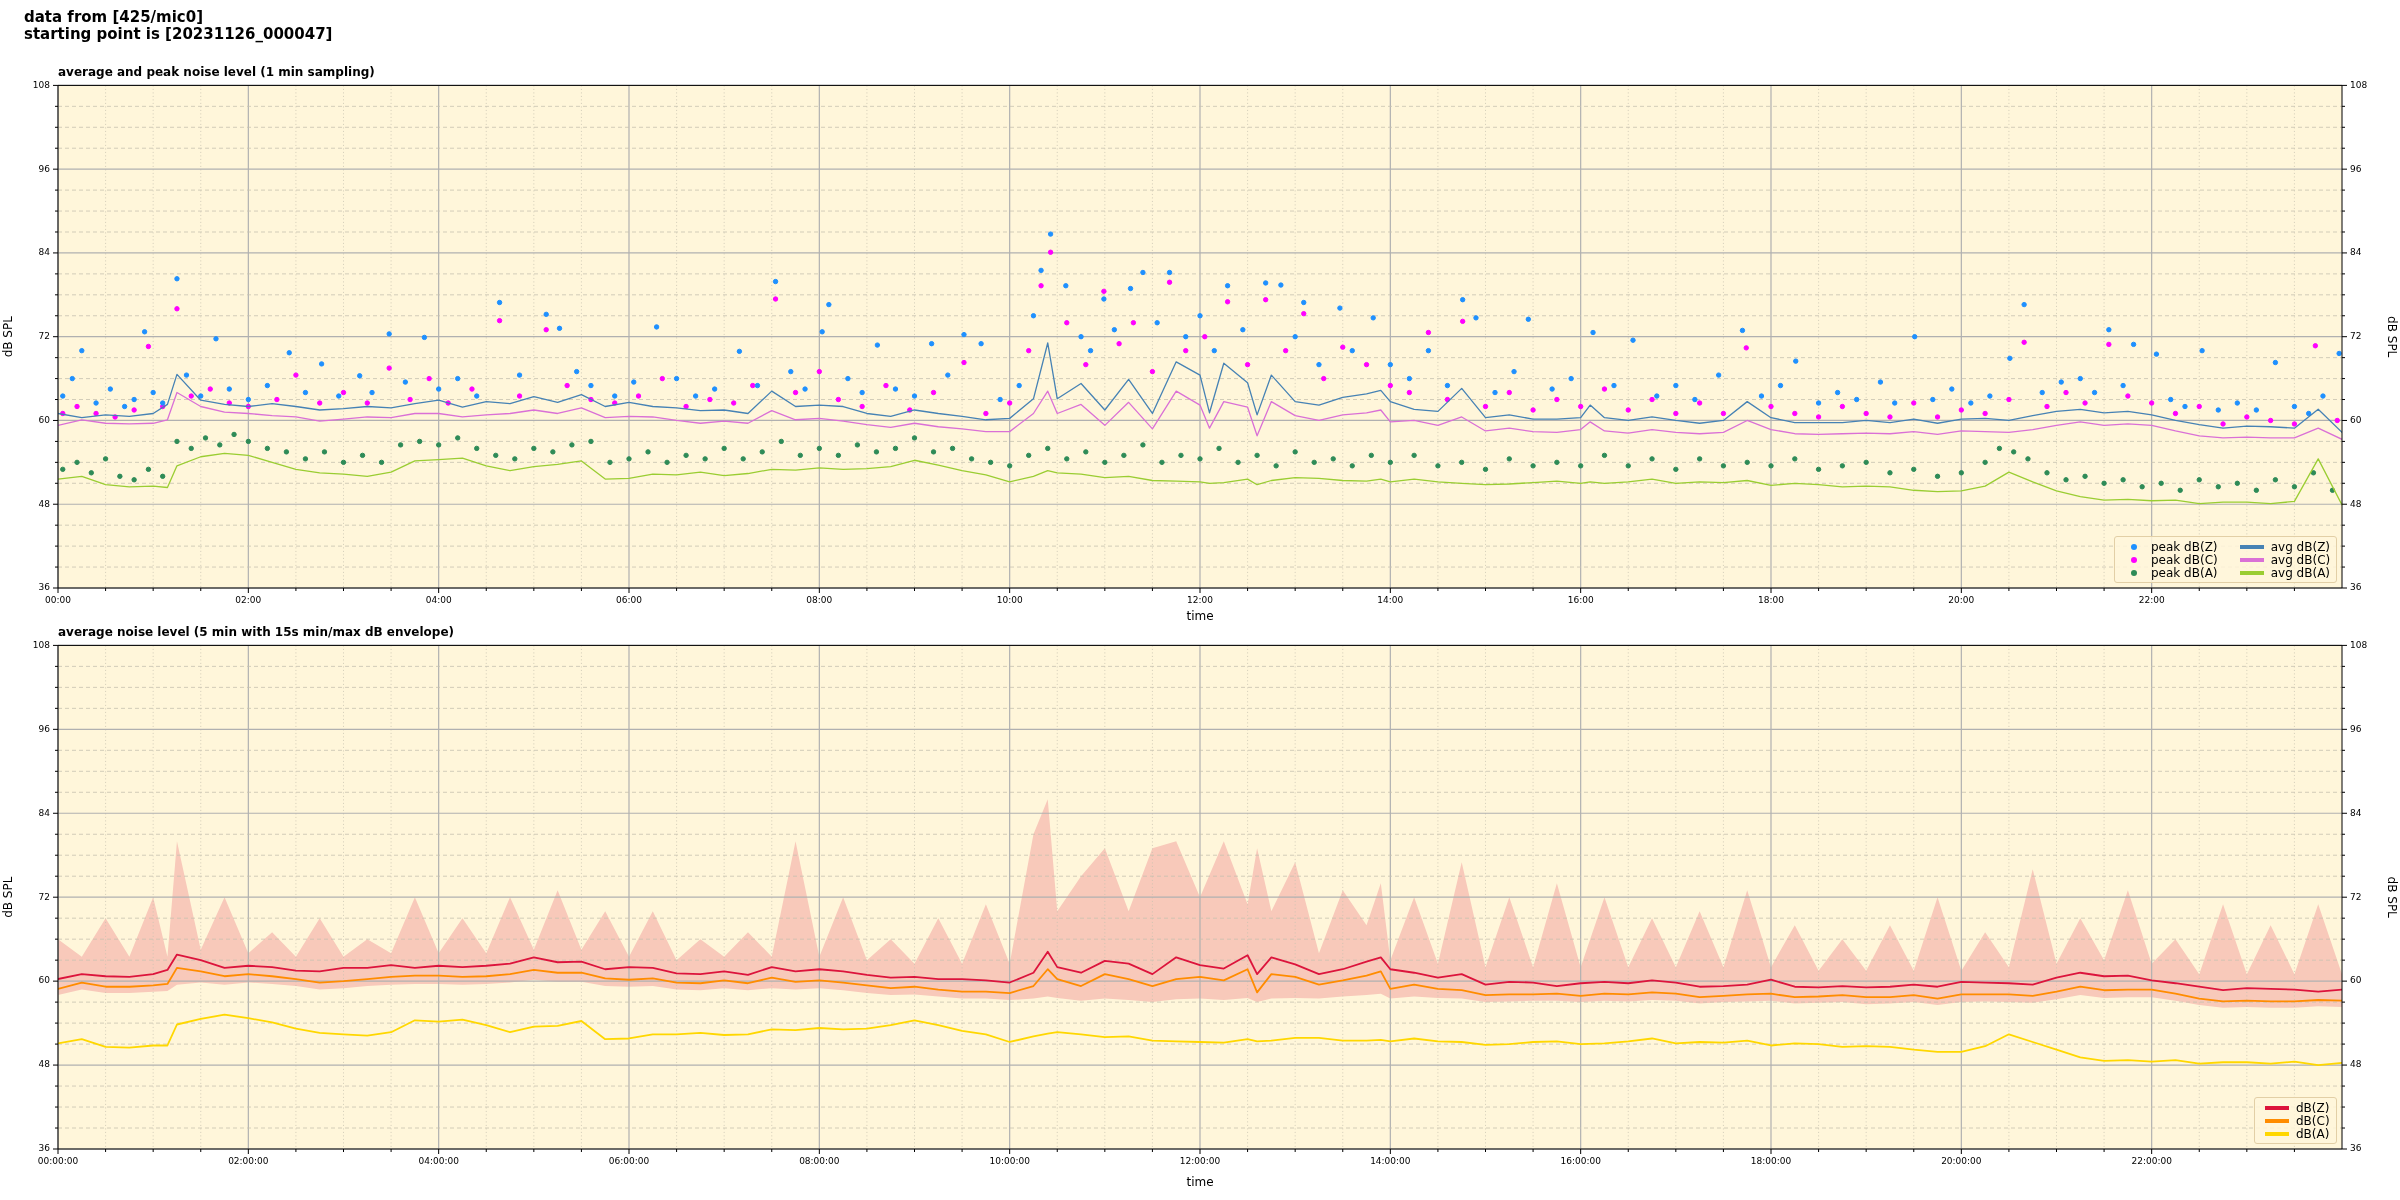  Describe the element at coordinates (2313, 1107) in the screenshot. I see `legend-label: dB(Z)` at that location.